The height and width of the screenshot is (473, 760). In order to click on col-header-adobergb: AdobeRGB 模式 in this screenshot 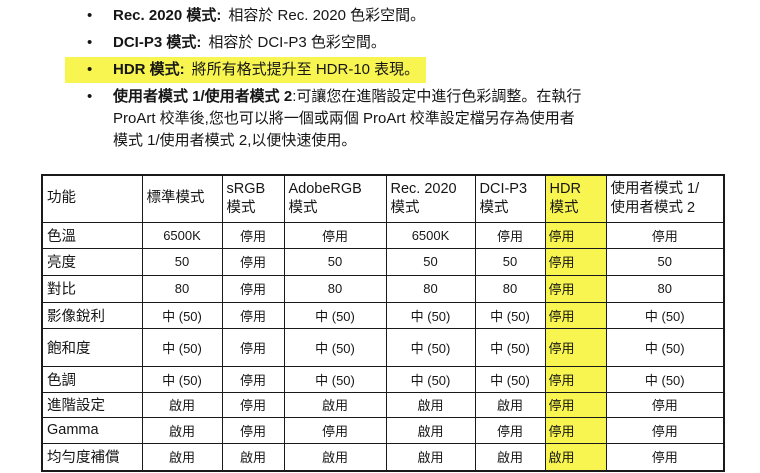, I will do `click(335, 198)`.